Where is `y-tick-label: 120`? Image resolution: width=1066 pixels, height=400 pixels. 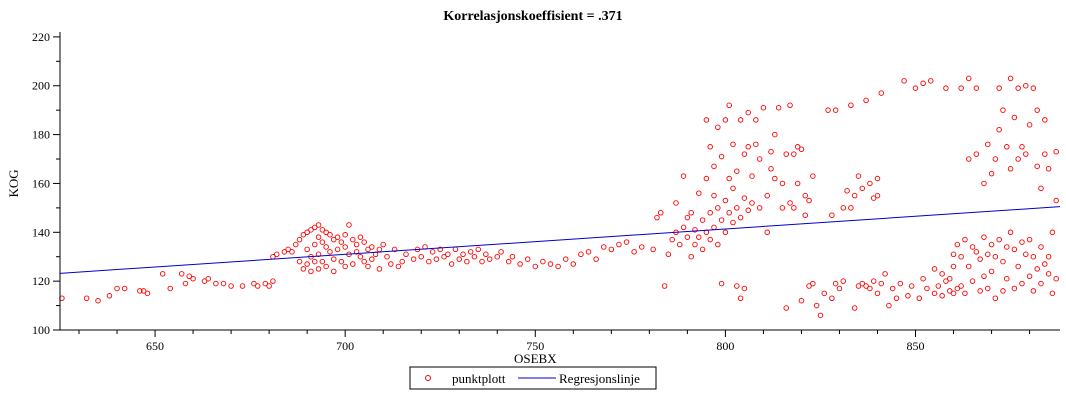 y-tick-label: 120 is located at coordinates (41, 281).